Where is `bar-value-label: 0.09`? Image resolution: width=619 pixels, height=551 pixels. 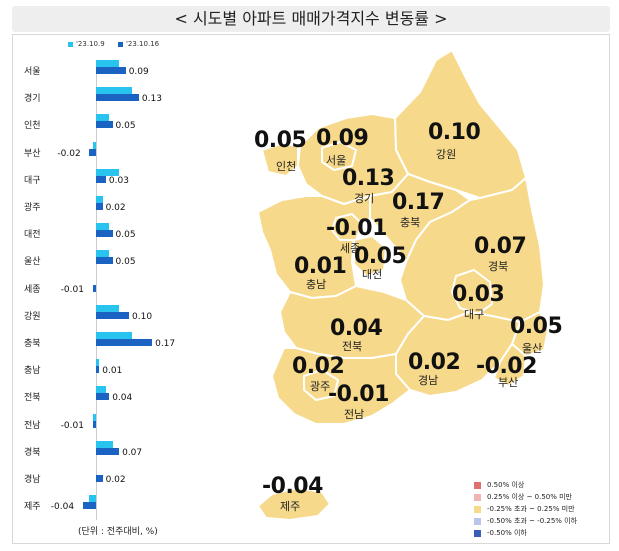
bar-value-label: 0.09 is located at coordinates (138, 72).